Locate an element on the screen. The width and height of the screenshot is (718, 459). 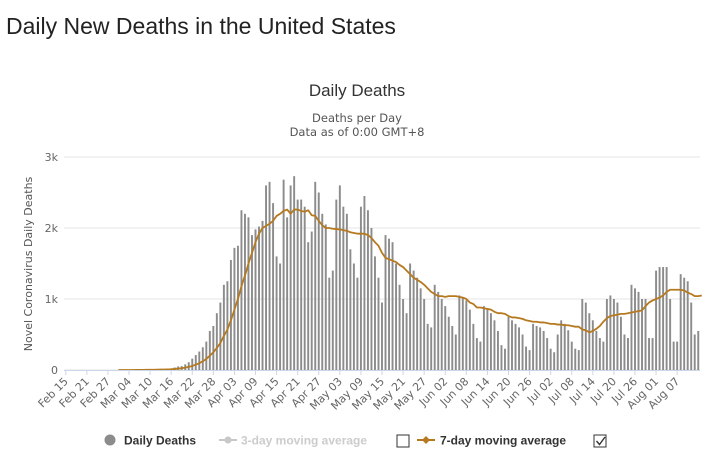
legend-checkbox-7day-average is located at coordinates (600, 441).